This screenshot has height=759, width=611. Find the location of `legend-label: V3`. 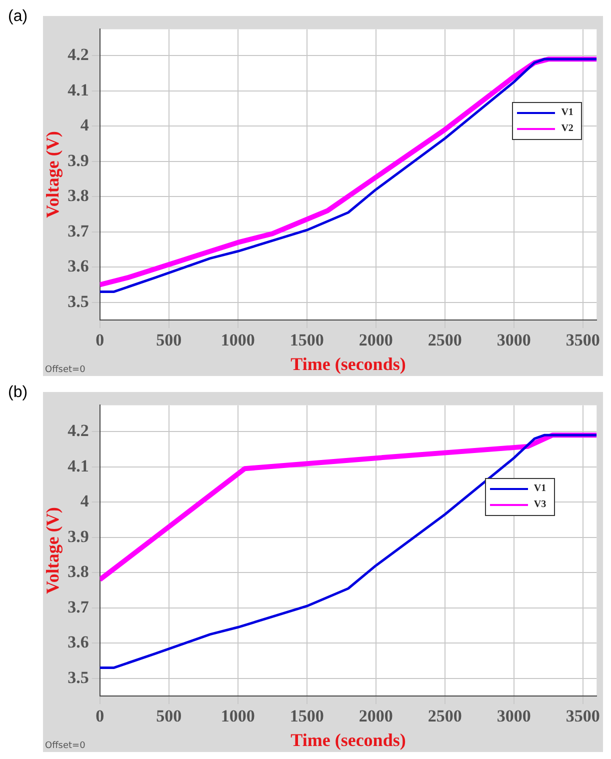

legend-label: V3 is located at coordinates (540, 504).